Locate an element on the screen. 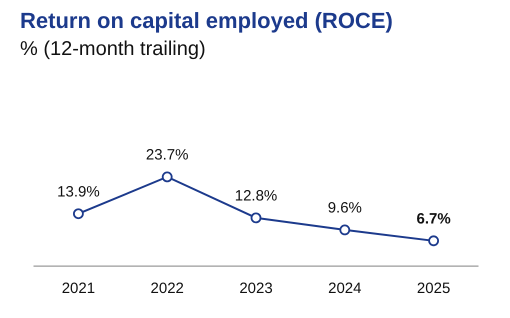 The width and height of the screenshot is (510, 318). x-tick-label: 2023 is located at coordinates (256, 289).